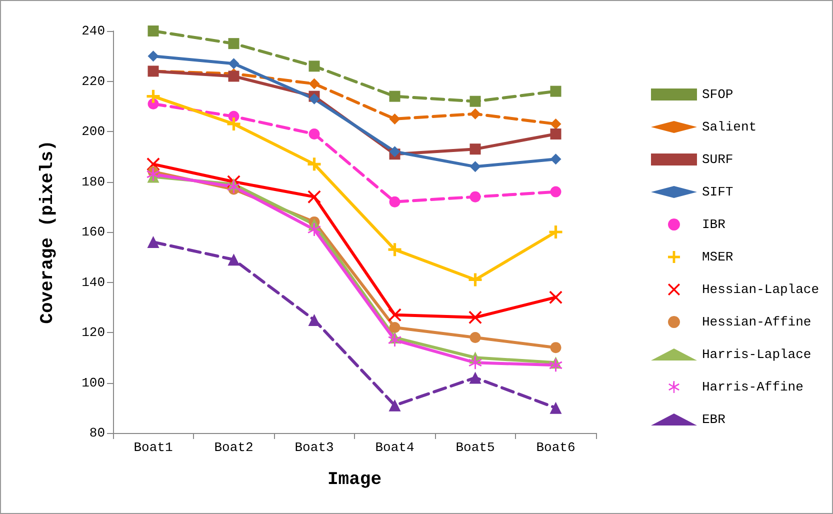 The image size is (833, 514). Describe the element at coordinates (314, 447) in the screenshot. I see `x-tick-label: Boat3` at that location.